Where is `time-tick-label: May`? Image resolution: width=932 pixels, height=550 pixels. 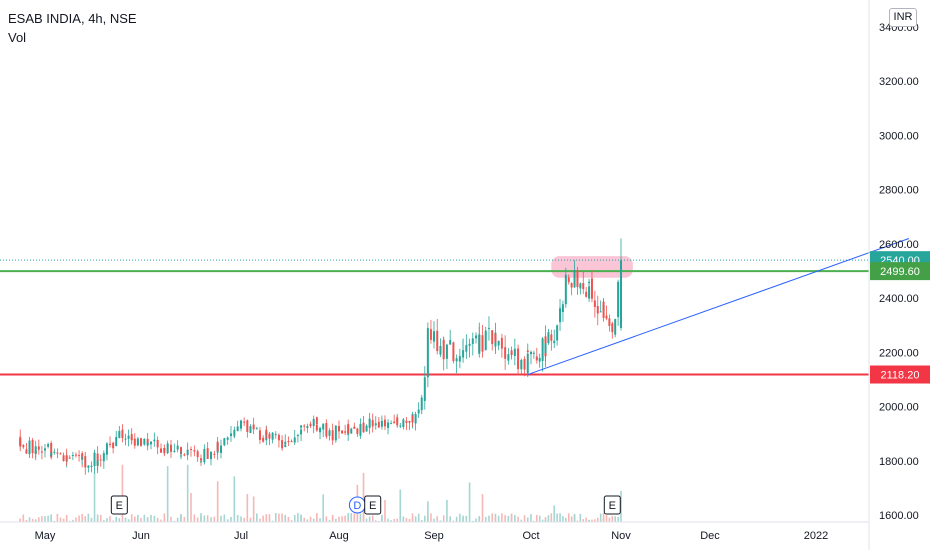 time-tick-label: May is located at coordinates (45, 536).